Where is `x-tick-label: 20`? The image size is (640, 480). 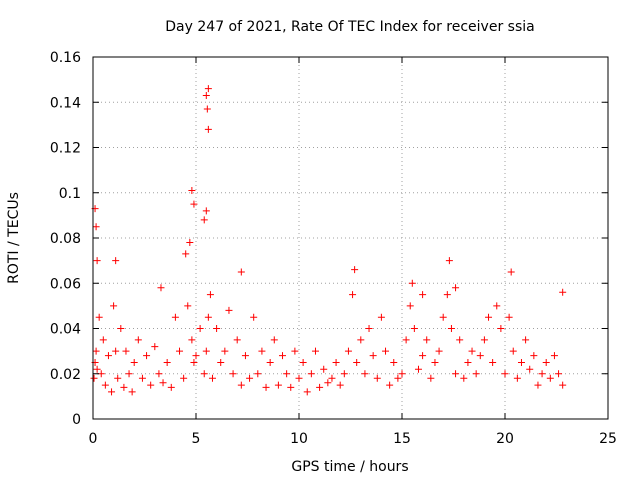 x-tick-label: 20 is located at coordinates (505, 439).